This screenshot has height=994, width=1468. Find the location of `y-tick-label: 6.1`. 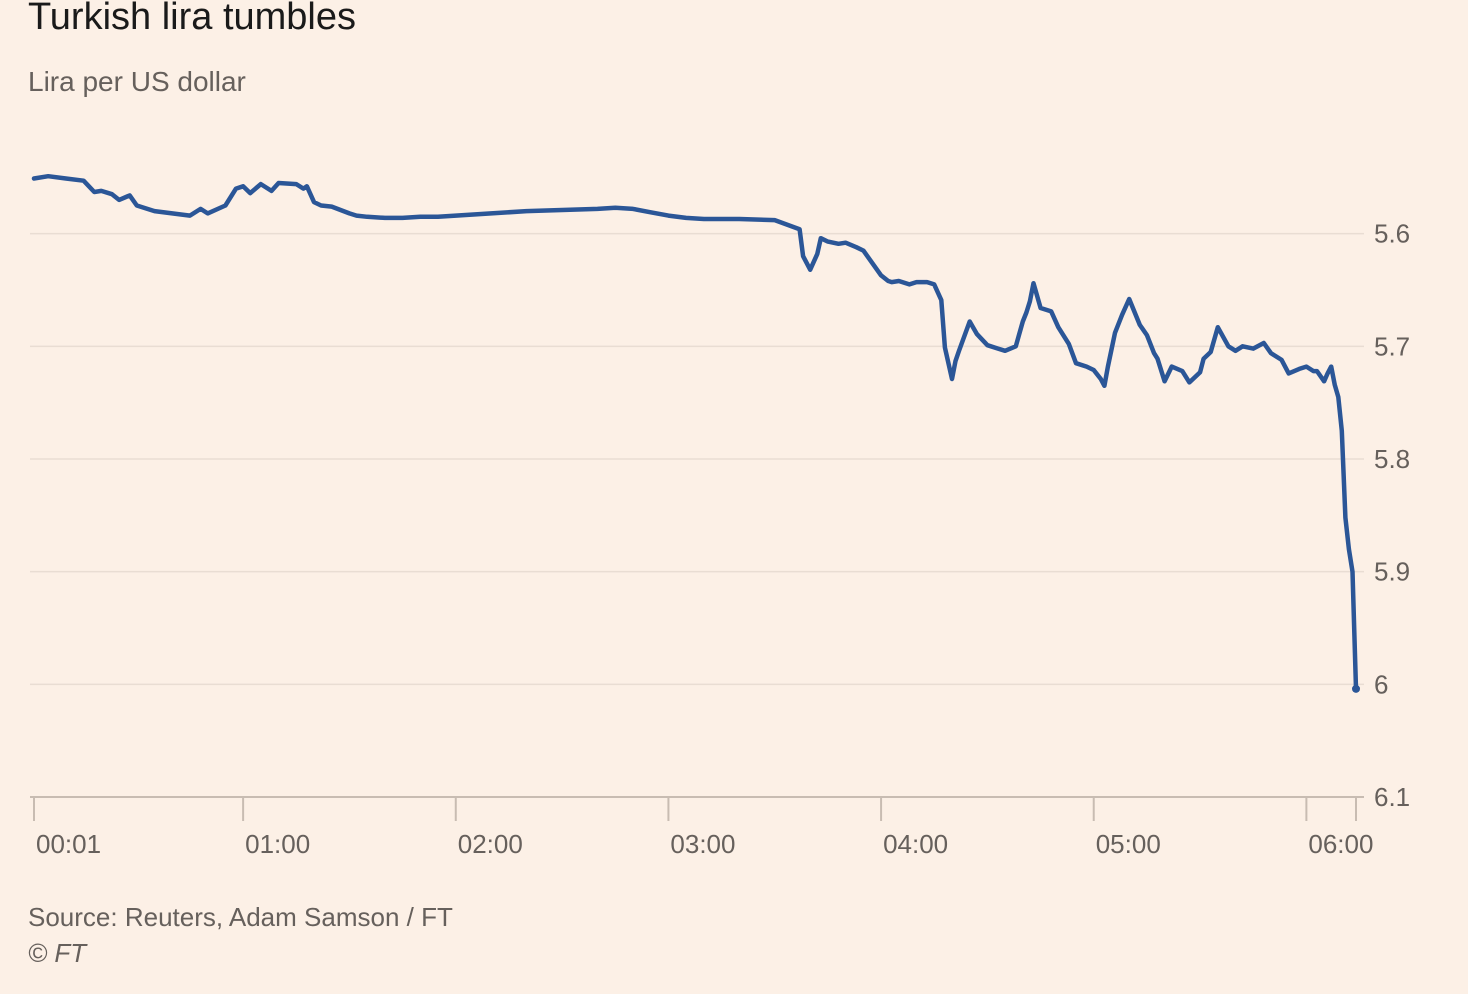

y-tick-label: 6.1 is located at coordinates (1392, 797).